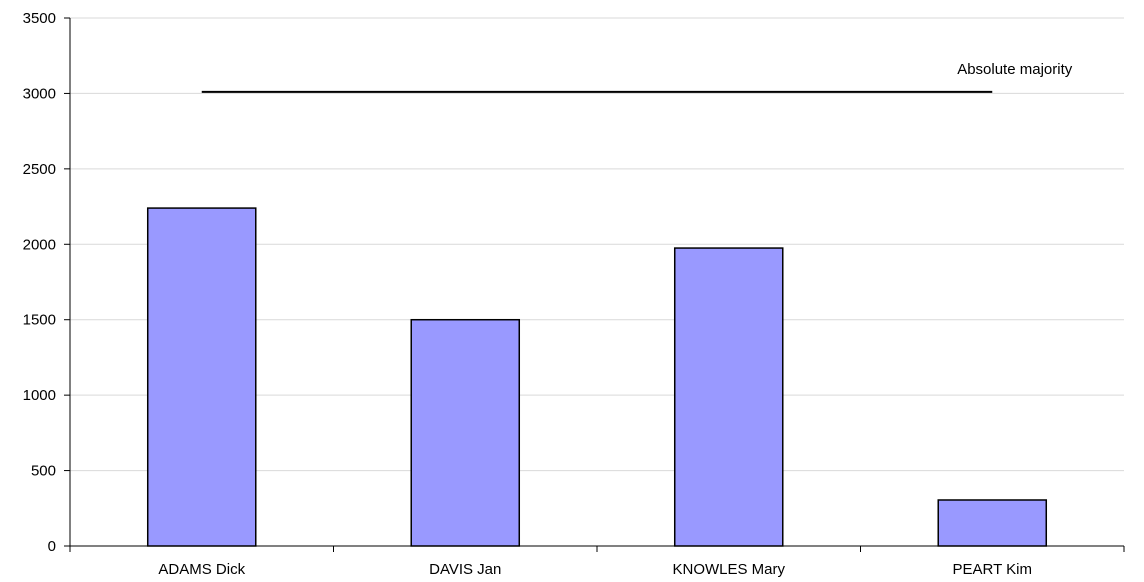 This screenshot has width=1144, height=582. Describe the element at coordinates (728, 569) in the screenshot. I see `x-tick-label: KNOWLES Mary` at that location.